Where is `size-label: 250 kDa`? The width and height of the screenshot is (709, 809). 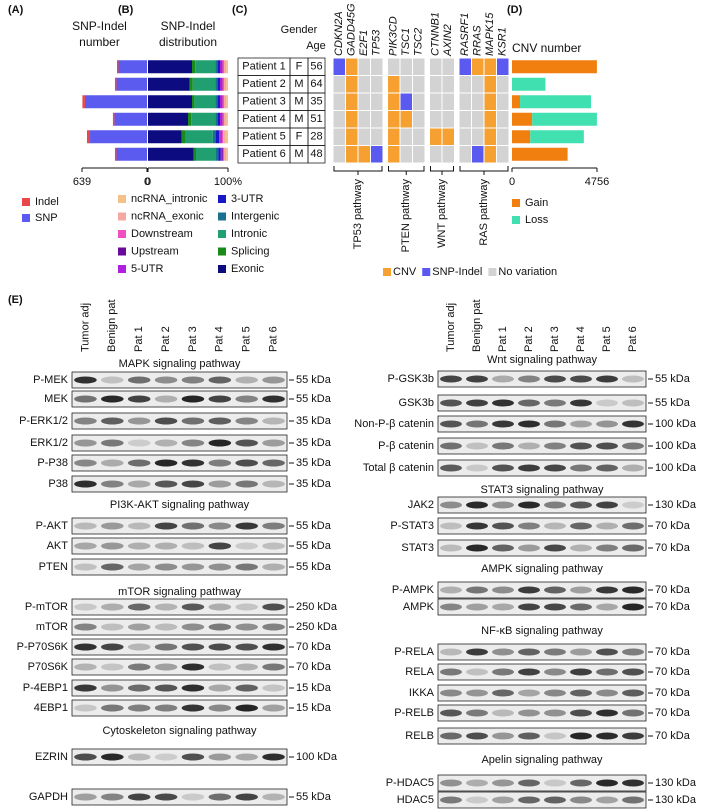 size-label: 250 kDa is located at coordinates (317, 627).